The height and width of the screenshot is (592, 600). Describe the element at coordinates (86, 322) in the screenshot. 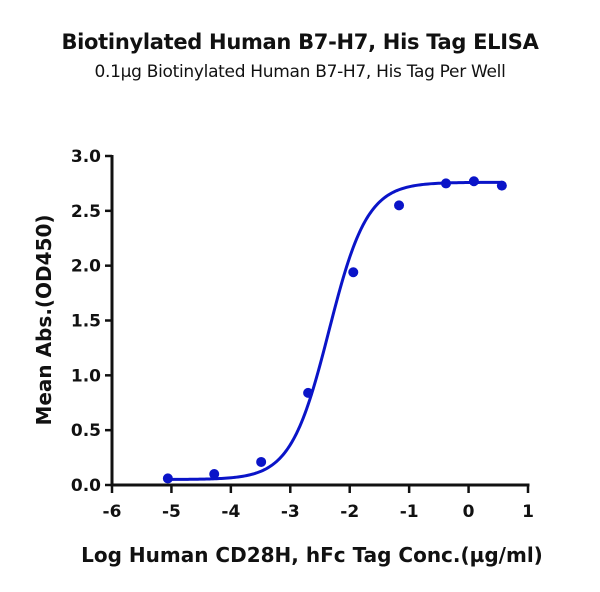

I see `y-tick-label: 1.5` at that location.